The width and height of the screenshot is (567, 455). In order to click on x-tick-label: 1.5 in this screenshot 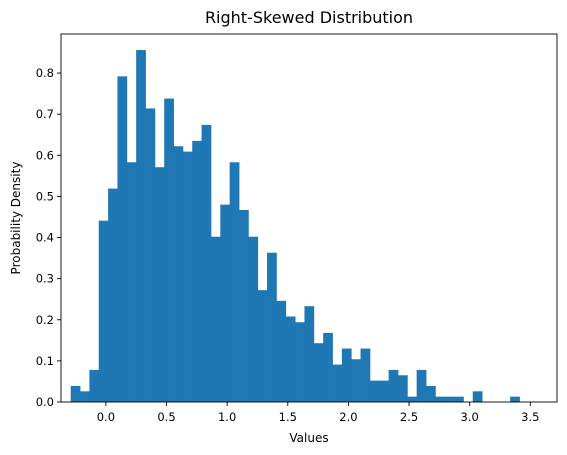, I will do `click(288, 417)`.